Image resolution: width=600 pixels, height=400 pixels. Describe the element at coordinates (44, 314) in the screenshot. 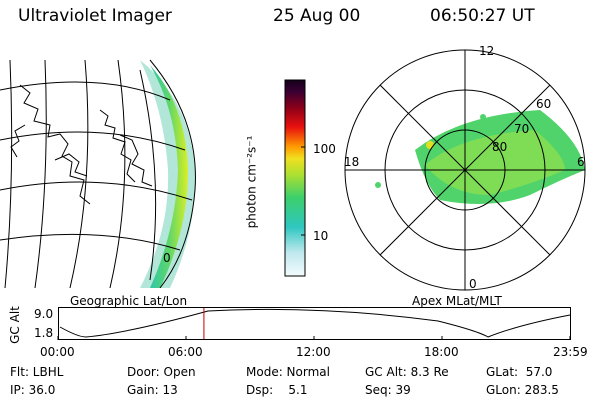

I see `altitude-ytick-high: 9.0` at that location.